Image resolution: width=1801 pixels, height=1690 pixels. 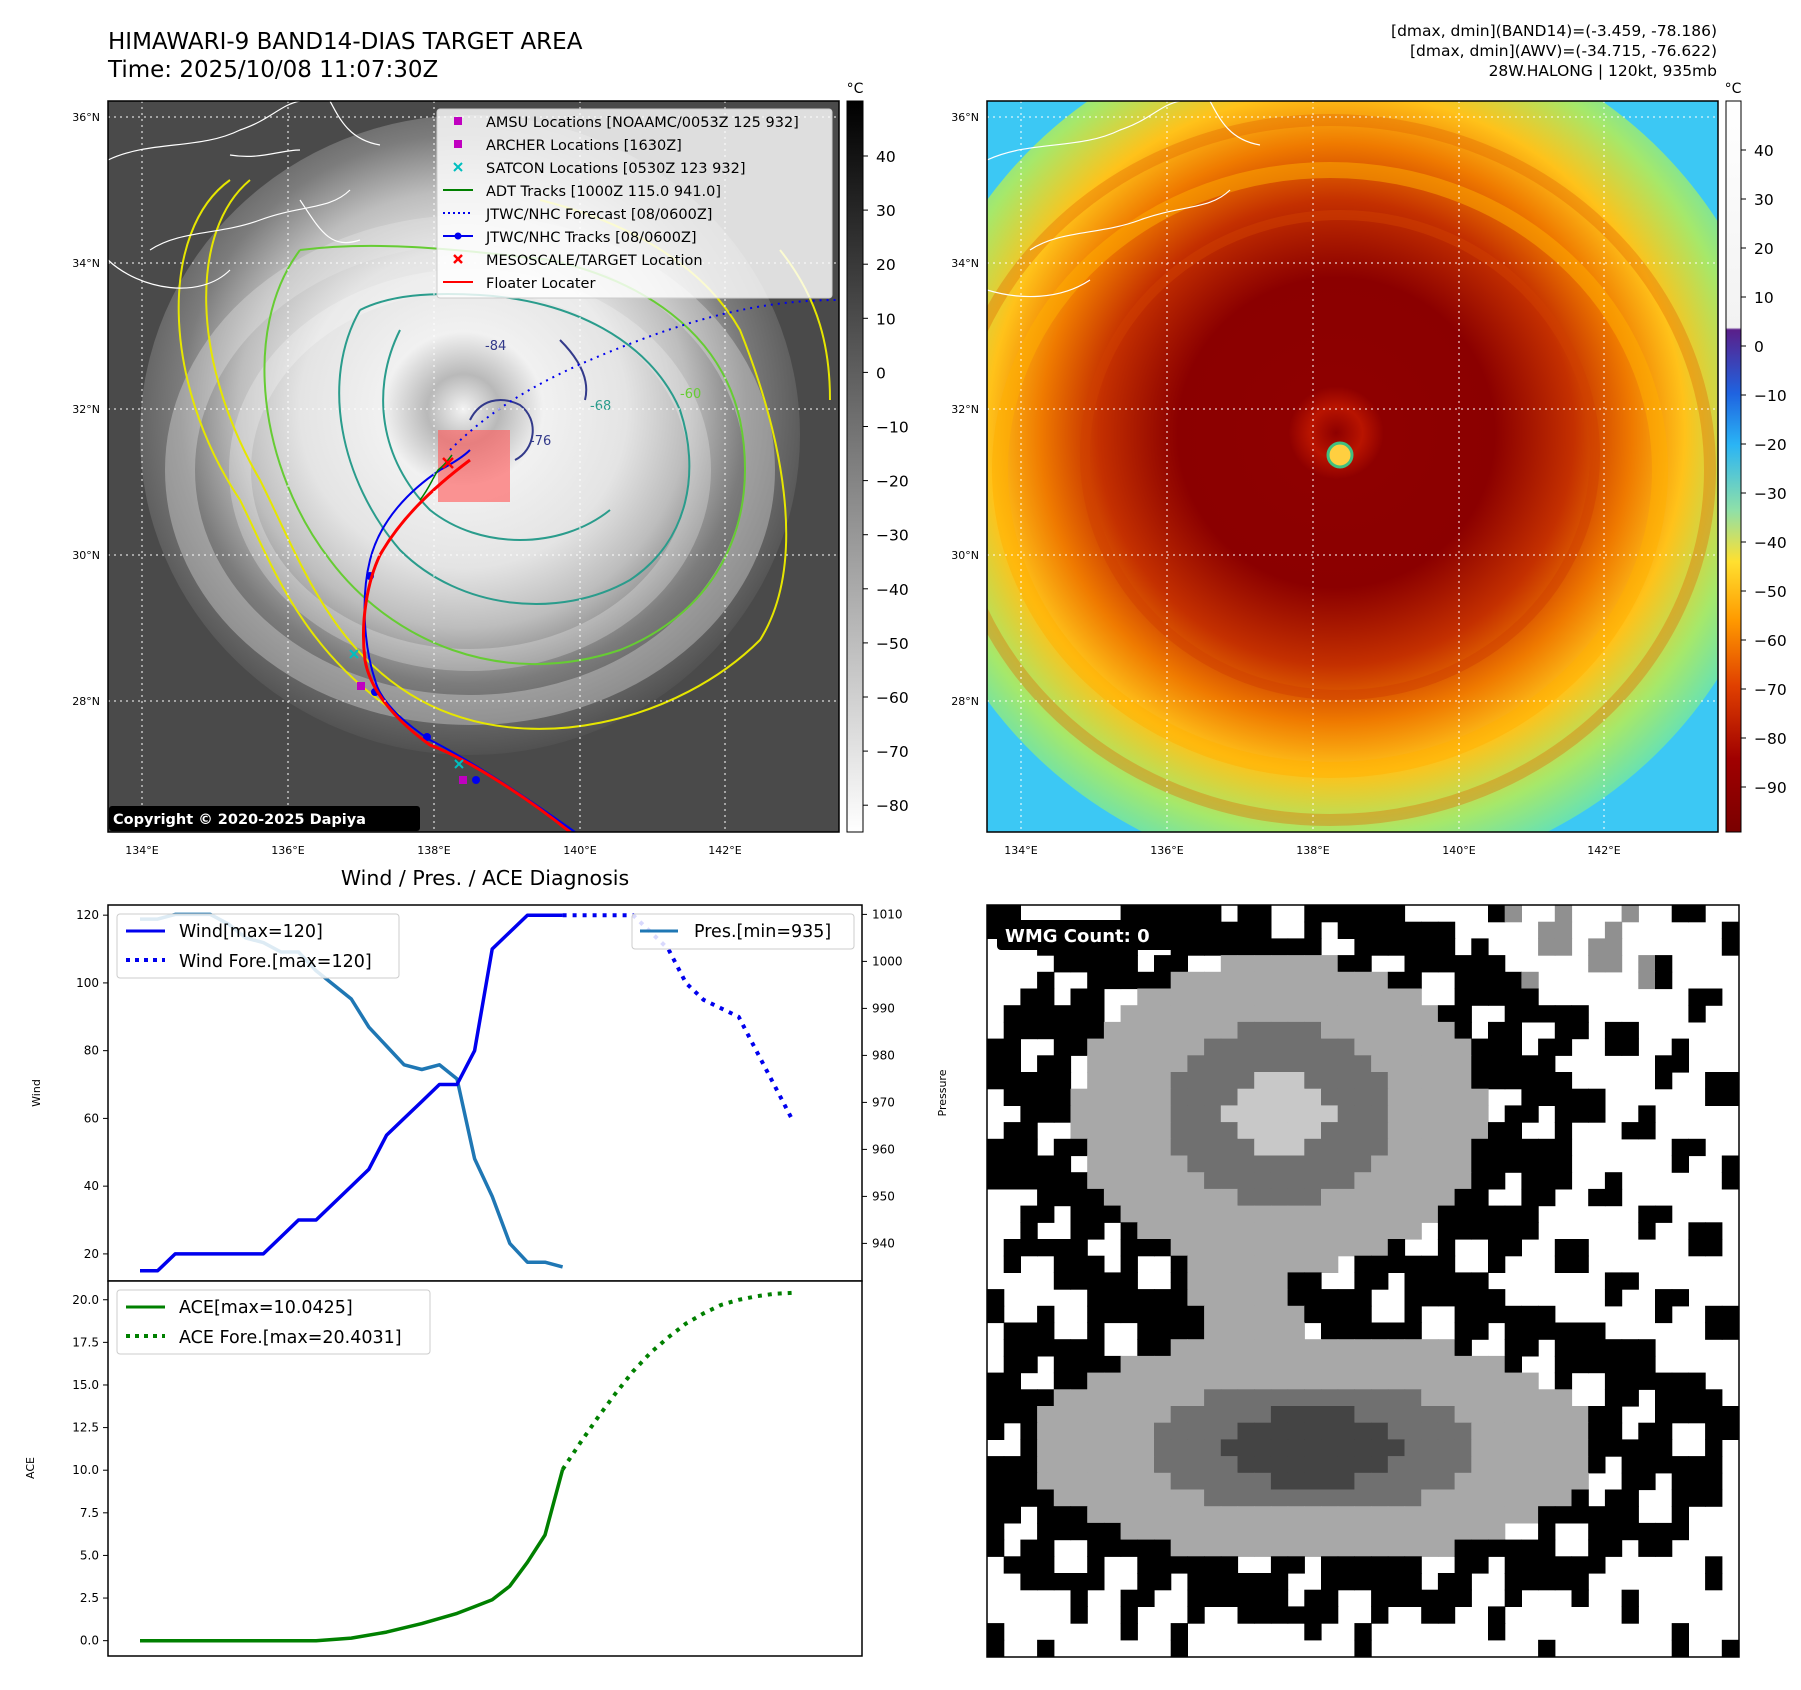 I want to click on colorbar-tick-label: −60, so click(x=892, y=698).